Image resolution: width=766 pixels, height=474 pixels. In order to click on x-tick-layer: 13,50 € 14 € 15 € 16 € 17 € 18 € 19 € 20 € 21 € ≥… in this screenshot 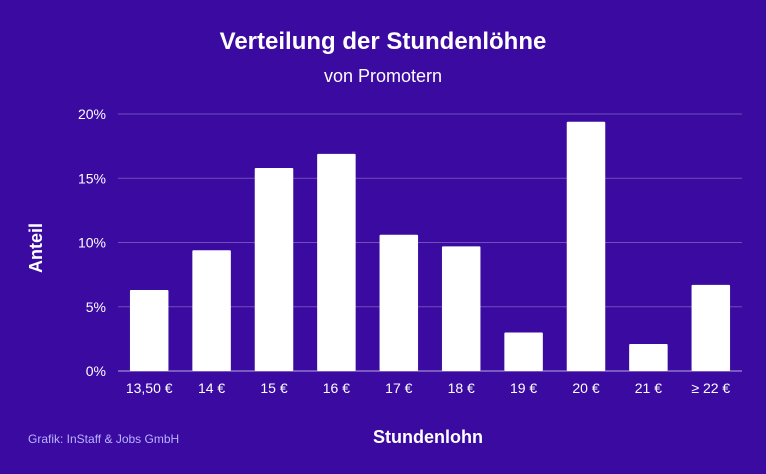, I will do `click(428, 388)`.